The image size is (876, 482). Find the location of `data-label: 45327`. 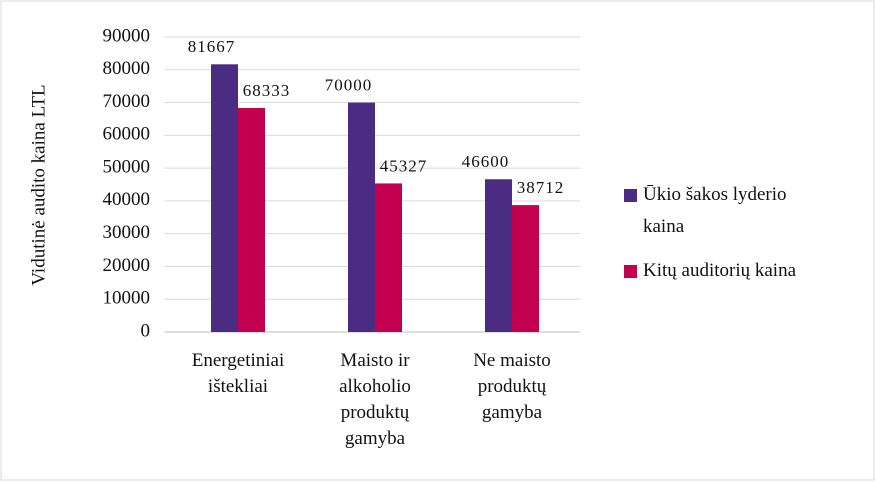

data-label: 45327 is located at coordinates (404, 165).